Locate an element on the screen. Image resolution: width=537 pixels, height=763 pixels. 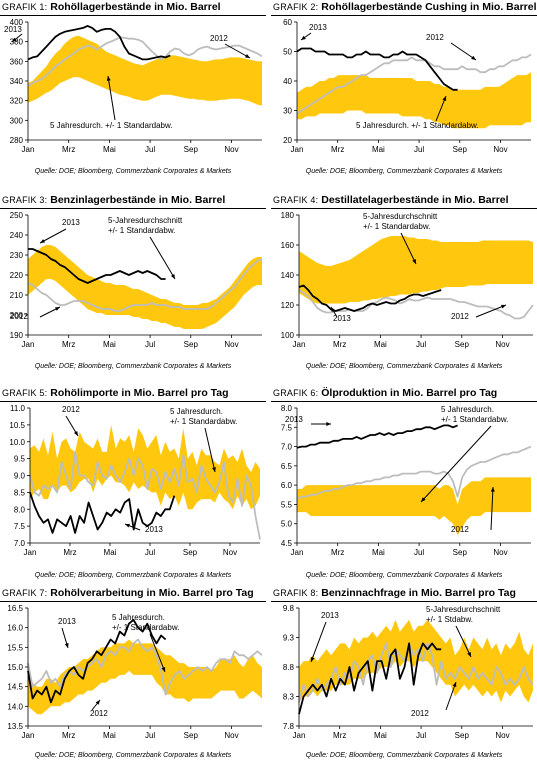
y-tick-label: 230 is located at coordinates (17, 255).